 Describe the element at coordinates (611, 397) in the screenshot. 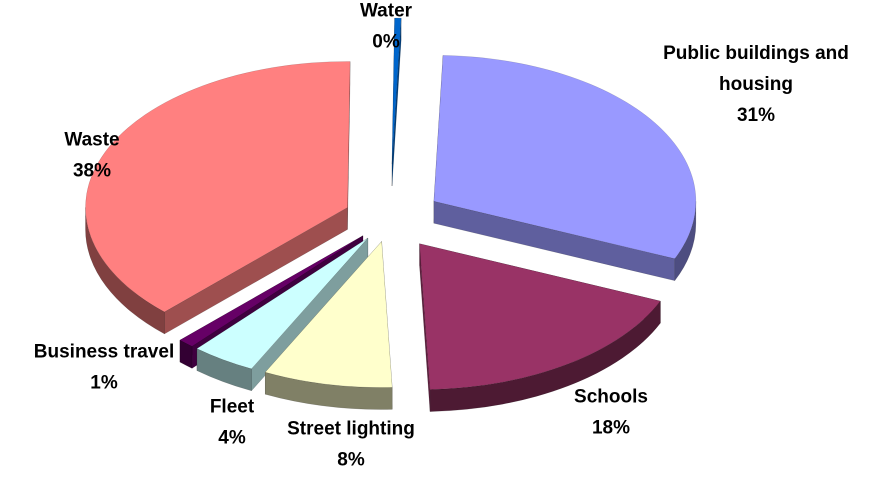

I see `slice-label-schools-line-1: Schools` at that location.